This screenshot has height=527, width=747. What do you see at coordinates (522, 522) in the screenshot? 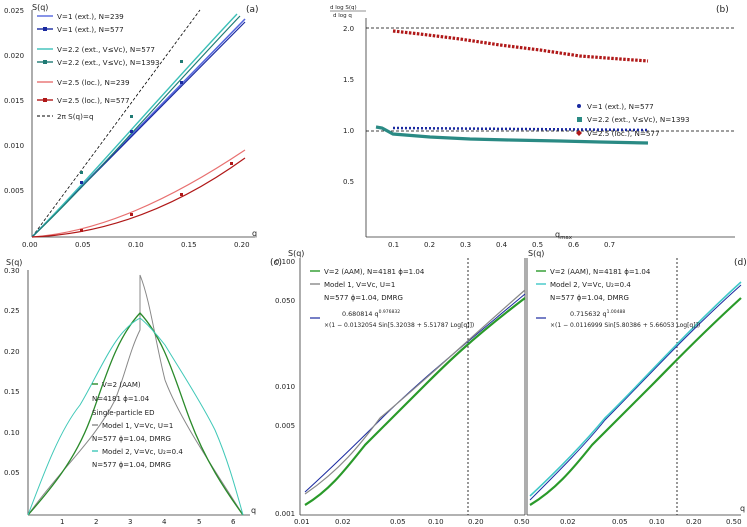
I see `c-xtick: 0.50` at bounding box center [522, 522].